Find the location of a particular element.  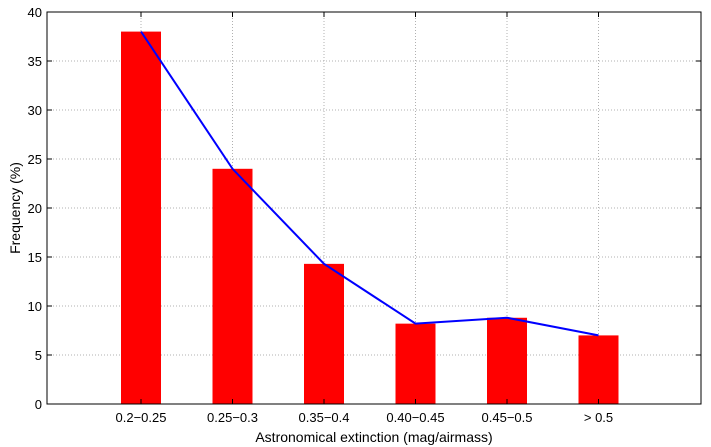

x-tick-label: 0.40−0.45 is located at coordinates (415, 417).